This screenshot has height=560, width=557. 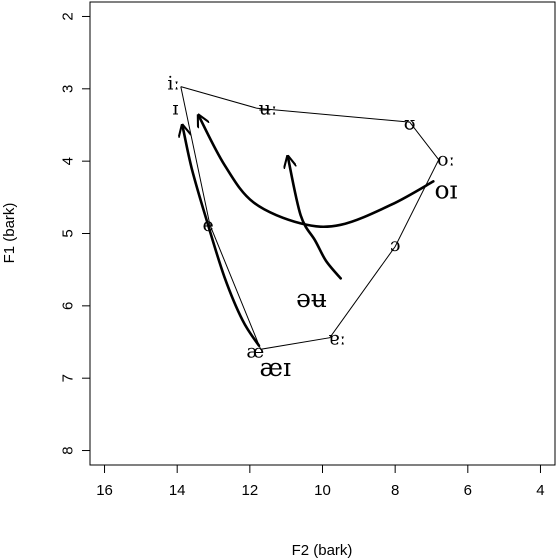 I want to click on y-tick-label: 5, so click(x=68, y=233).